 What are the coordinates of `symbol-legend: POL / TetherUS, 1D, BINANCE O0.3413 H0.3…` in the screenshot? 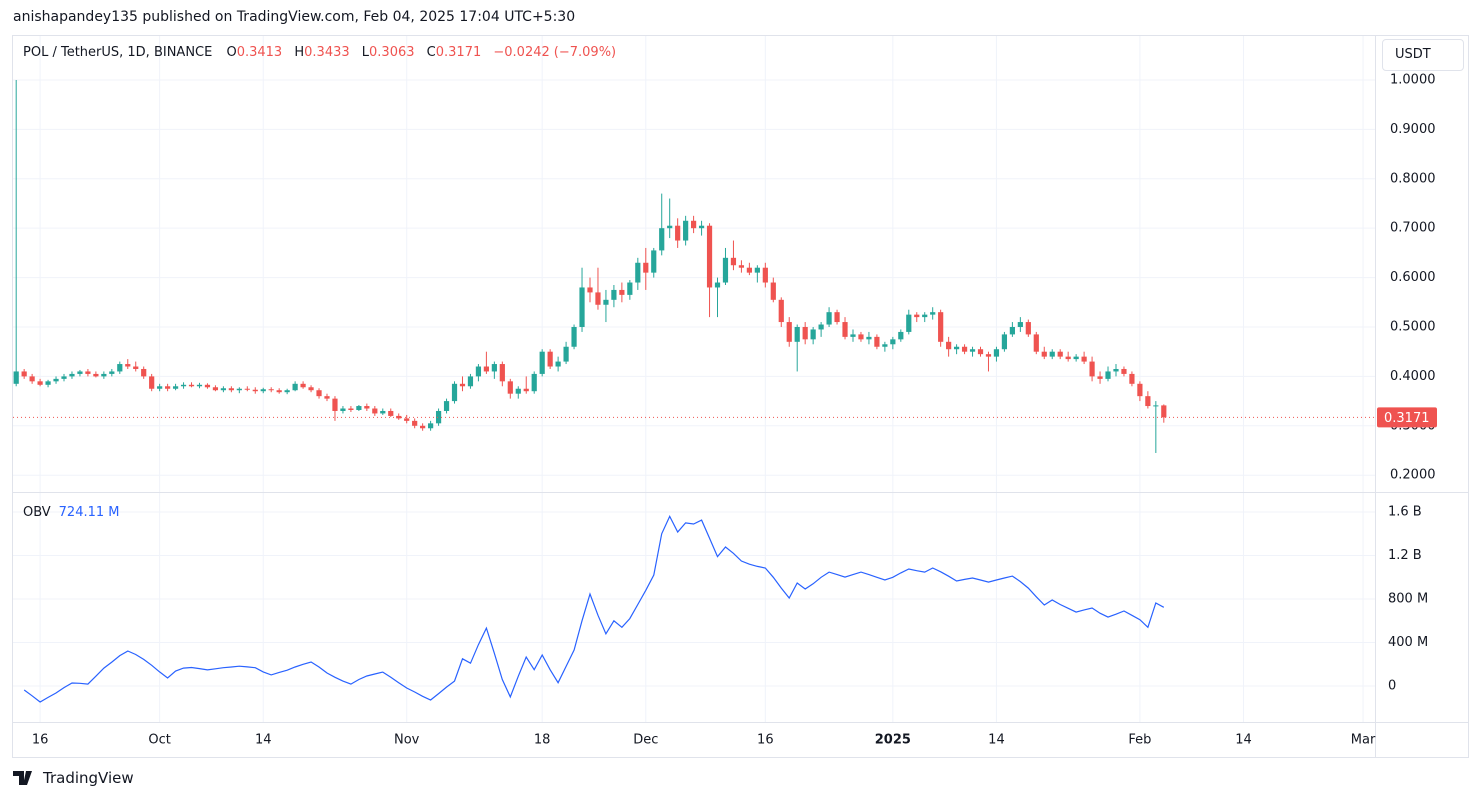 It's located at (323, 52).